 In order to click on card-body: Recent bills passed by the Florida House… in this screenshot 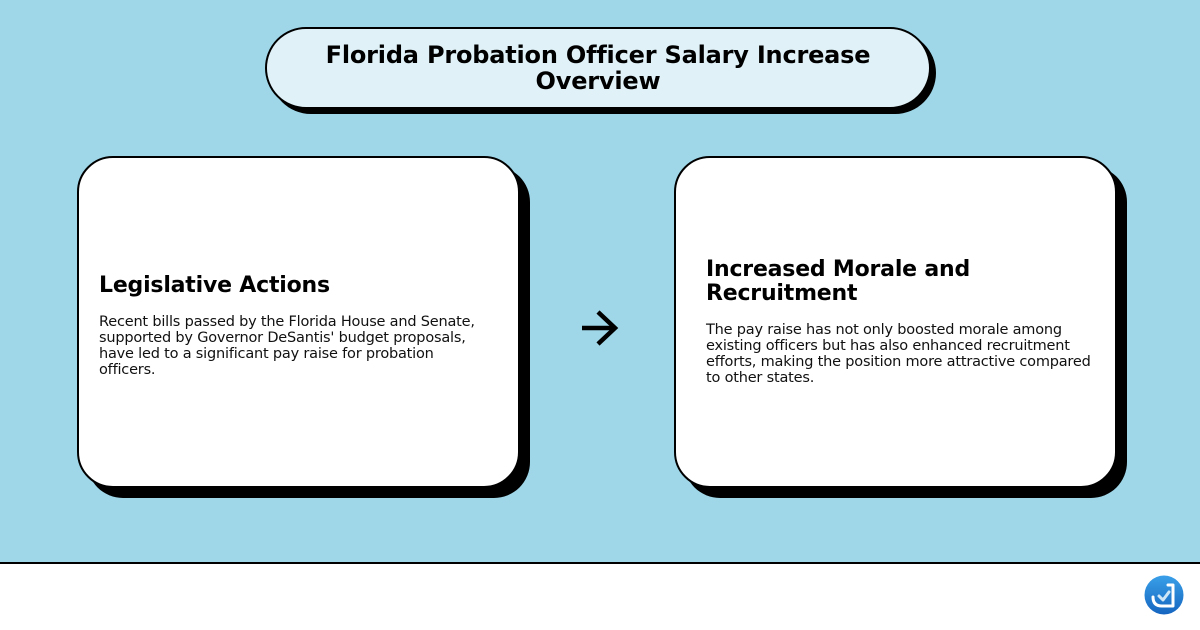, I will do `click(287, 346)`.